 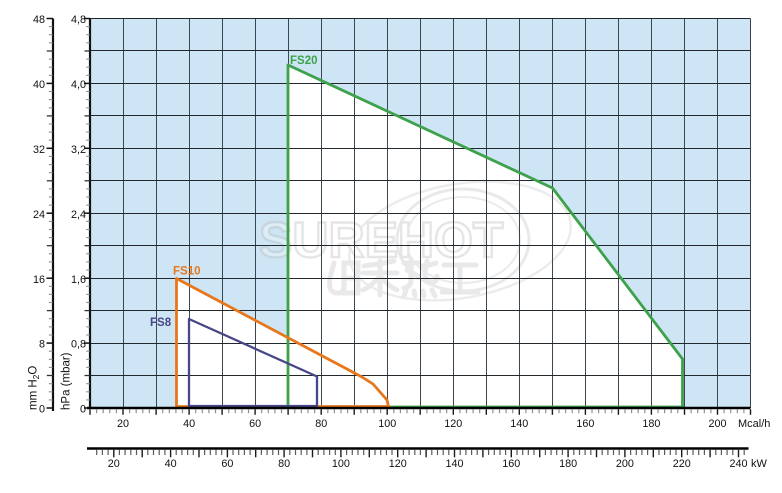 What do you see at coordinates (67, 381) in the screenshot?
I see `svg-text: hPa (mbar)` at bounding box center [67, 381].